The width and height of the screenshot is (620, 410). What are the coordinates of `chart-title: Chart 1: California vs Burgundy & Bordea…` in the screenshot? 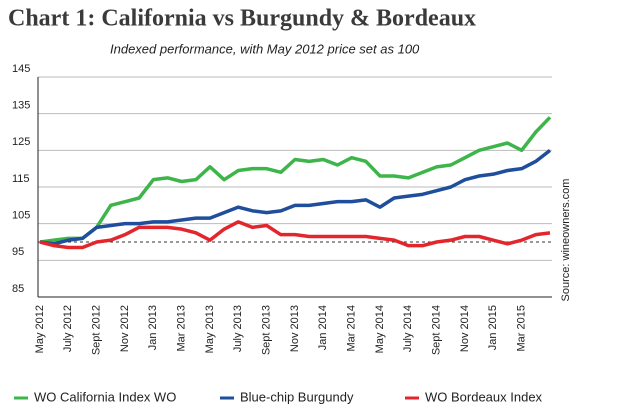 It's located at (242, 19).